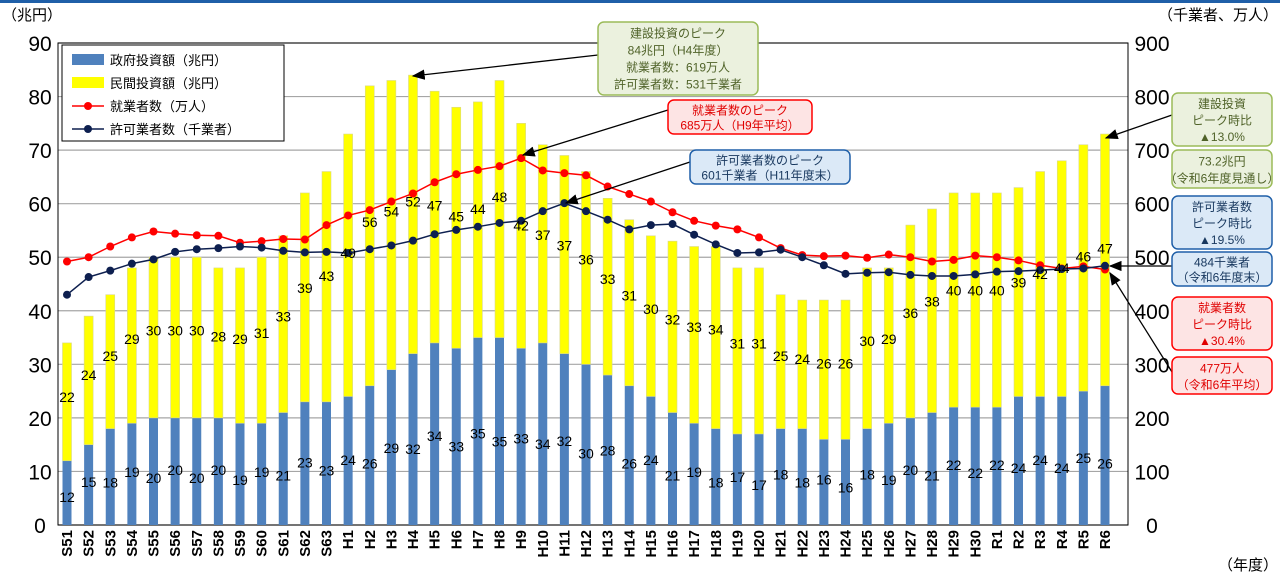  I want to click on government-value-label: 24, so click(1019, 468).